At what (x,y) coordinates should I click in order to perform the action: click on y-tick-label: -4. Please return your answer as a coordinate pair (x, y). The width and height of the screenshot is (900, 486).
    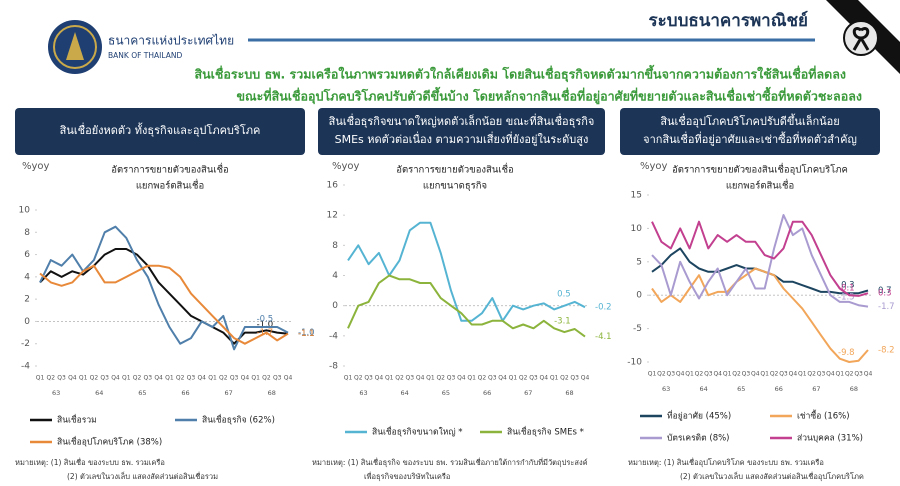
    Looking at the image, I should click on (25, 367).